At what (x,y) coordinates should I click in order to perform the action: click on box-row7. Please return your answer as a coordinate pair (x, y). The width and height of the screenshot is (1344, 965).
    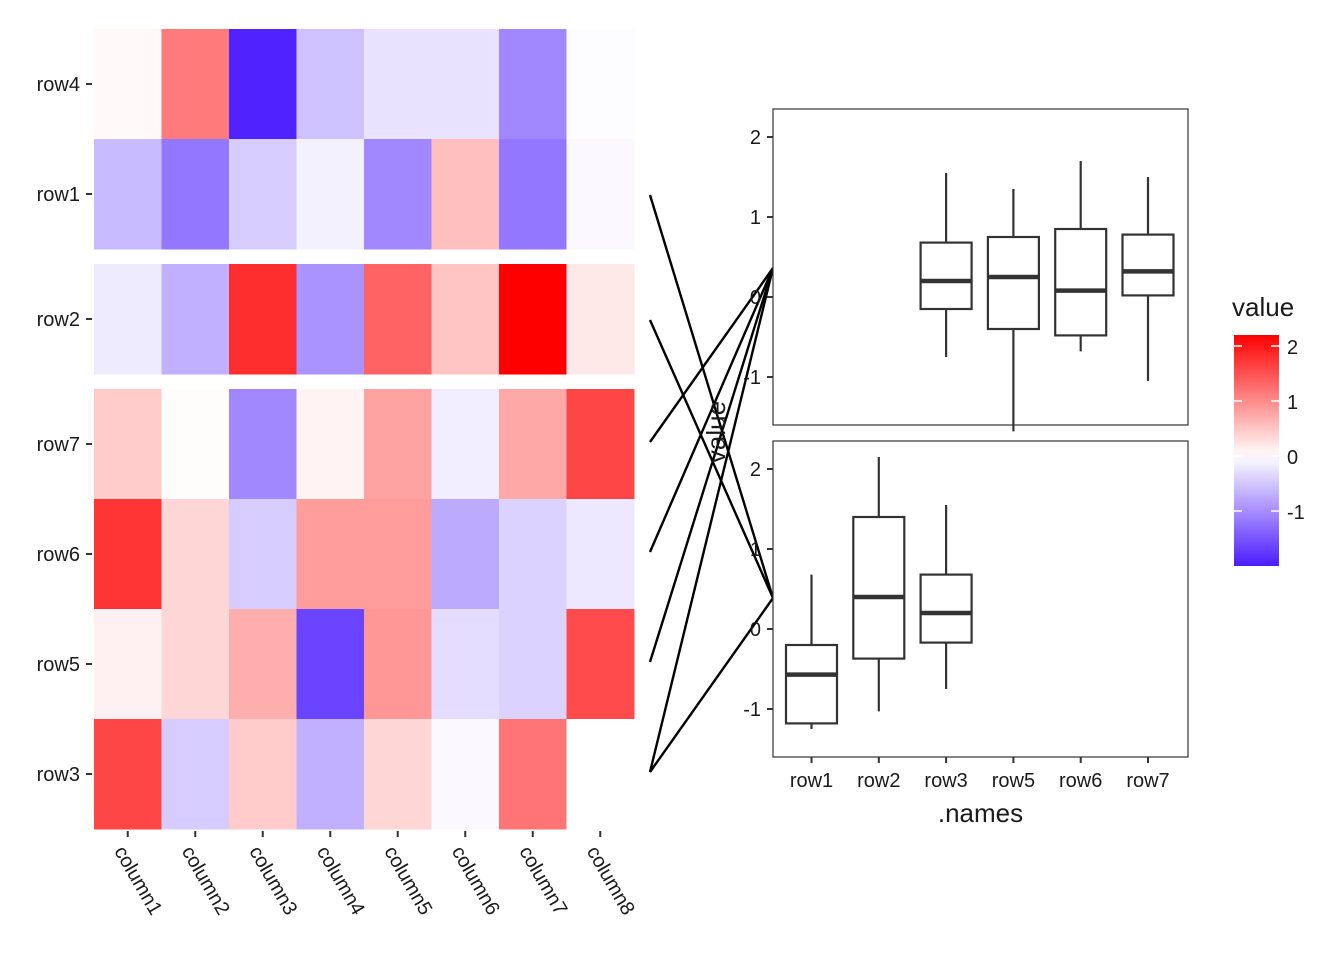
    Looking at the image, I should click on (1148, 279).